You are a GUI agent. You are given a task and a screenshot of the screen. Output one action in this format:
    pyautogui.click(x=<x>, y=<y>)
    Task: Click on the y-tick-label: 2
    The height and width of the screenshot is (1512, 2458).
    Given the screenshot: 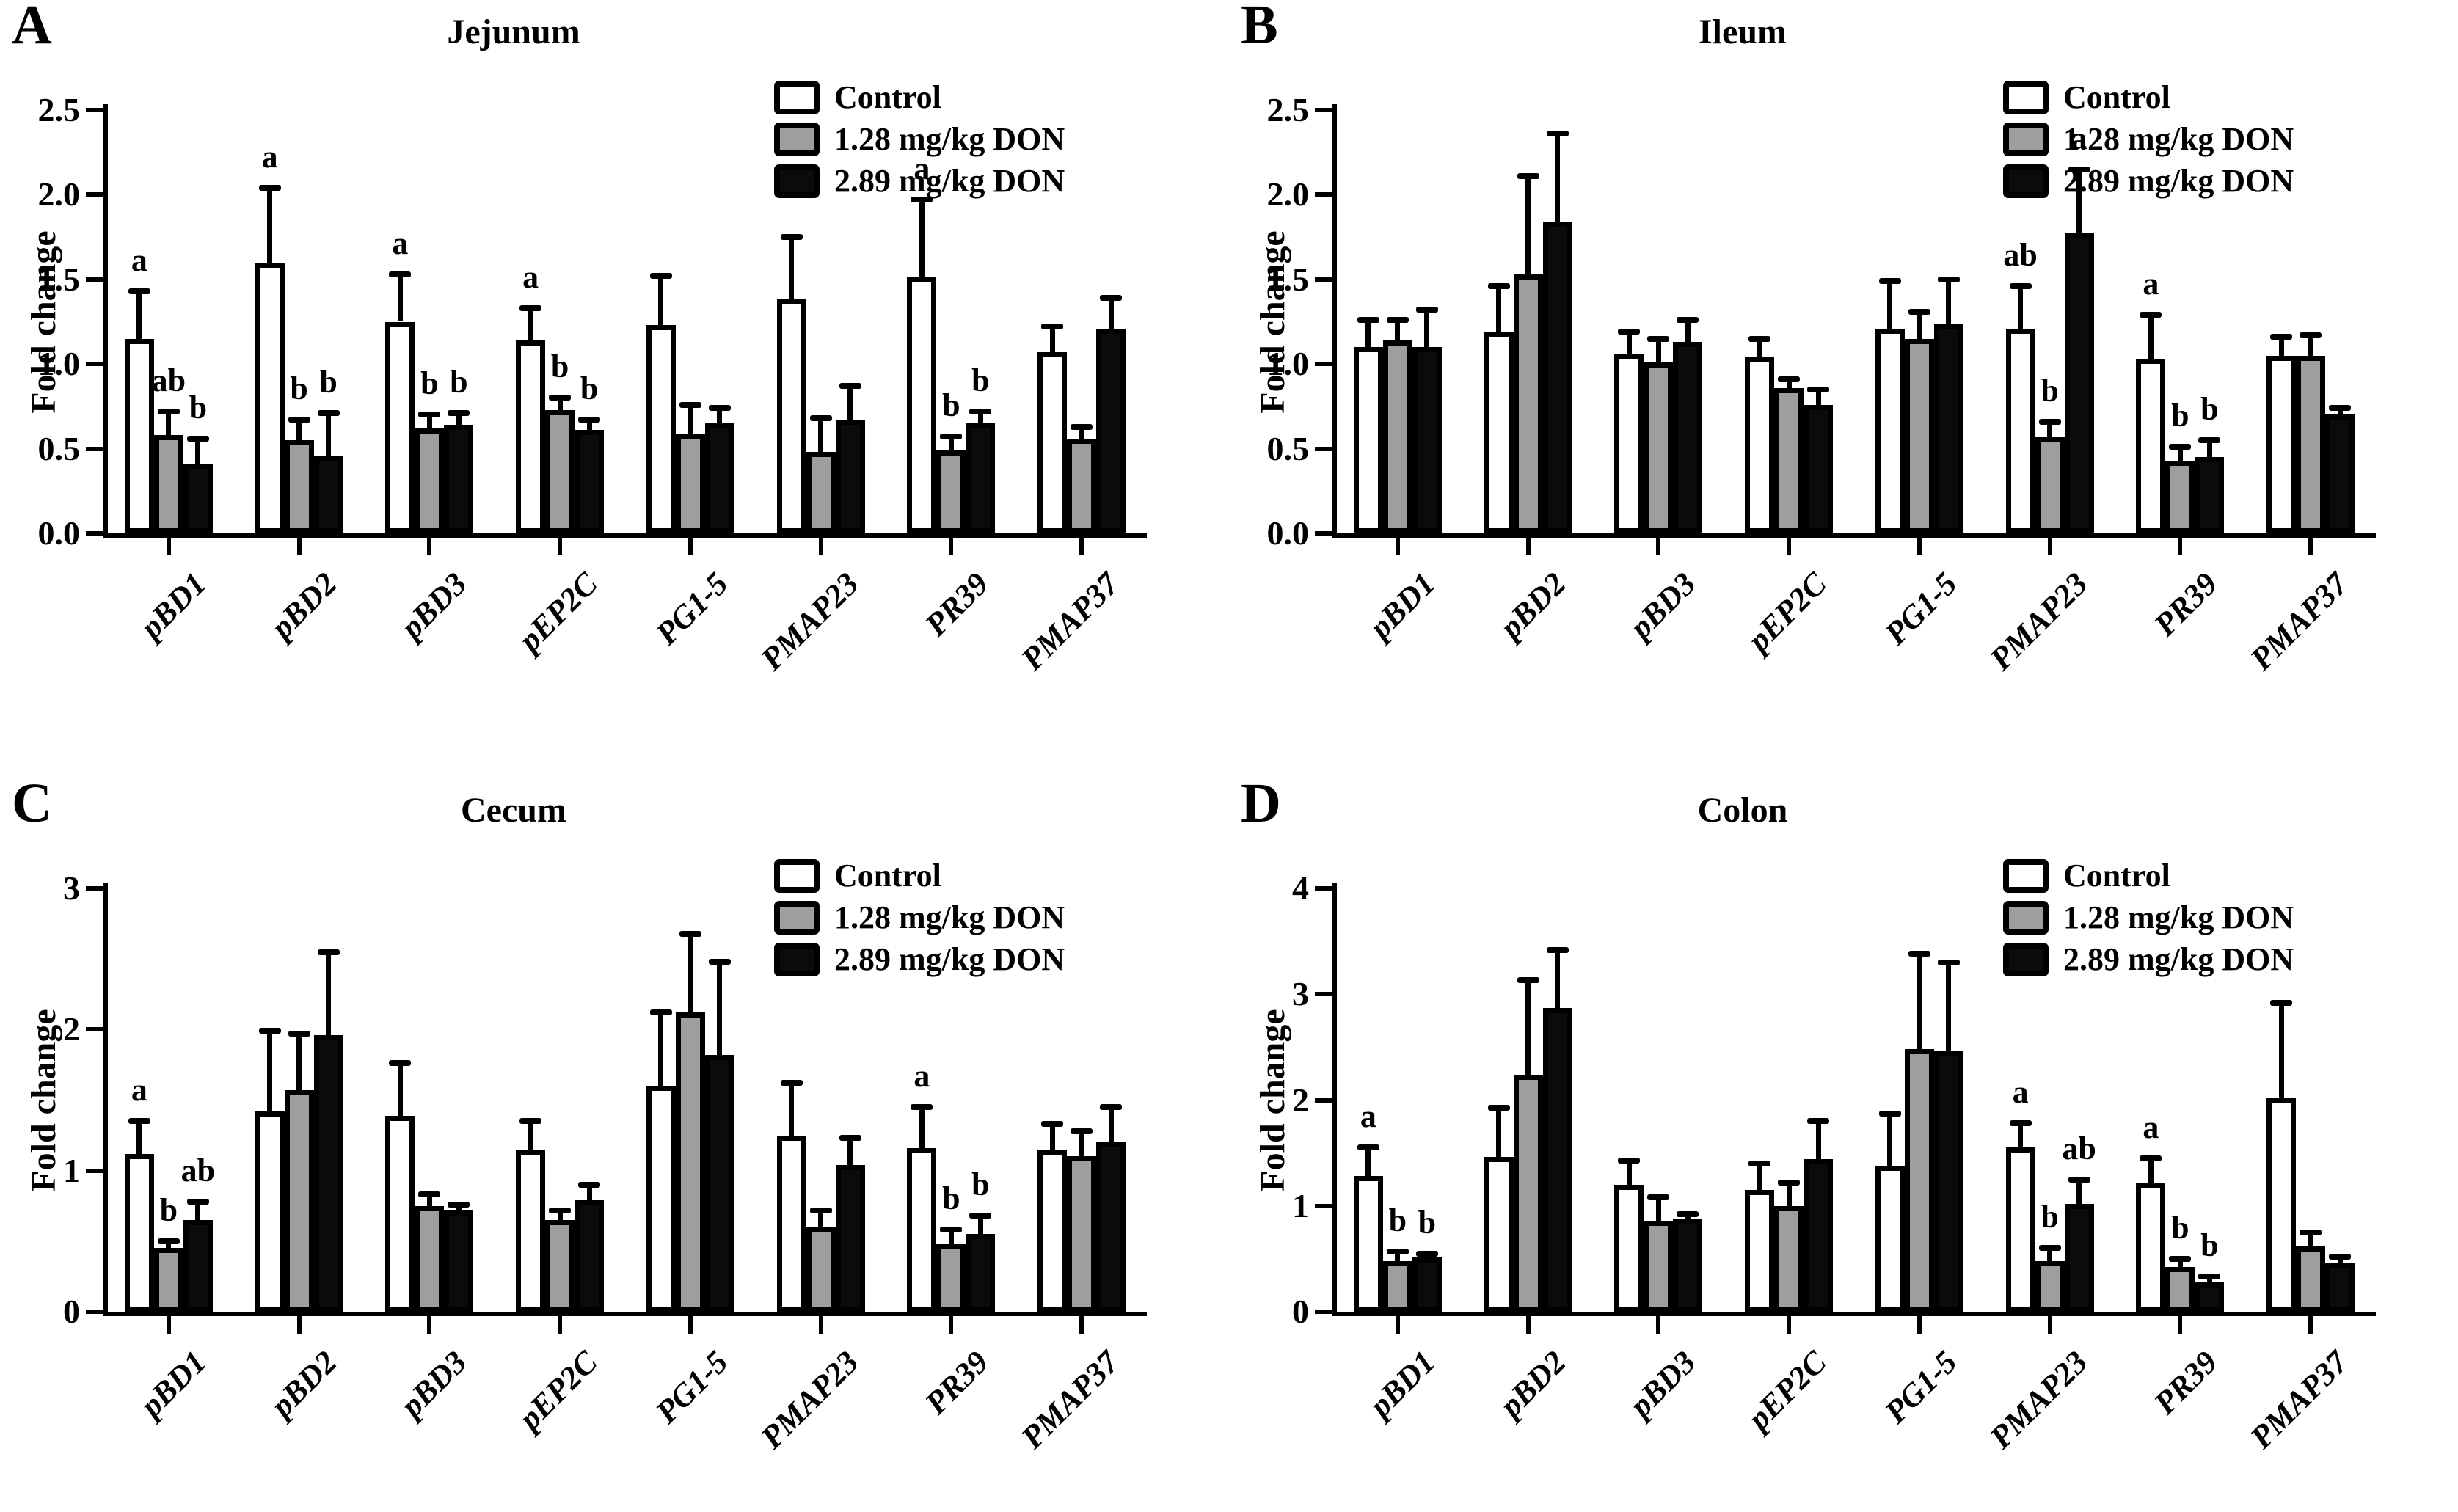 What is the action you would take?
    pyautogui.click(x=1300, y=1100)
    